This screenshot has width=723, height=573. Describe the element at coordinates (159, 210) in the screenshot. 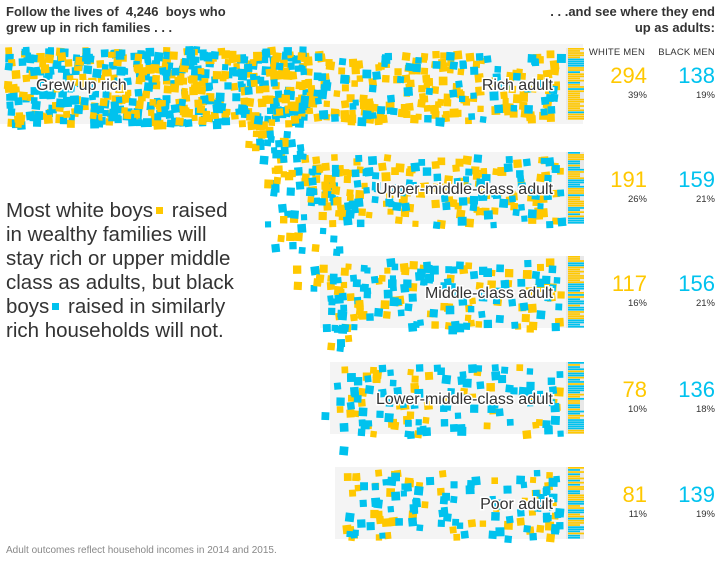

I see `white-legend-square-icon` at that location.